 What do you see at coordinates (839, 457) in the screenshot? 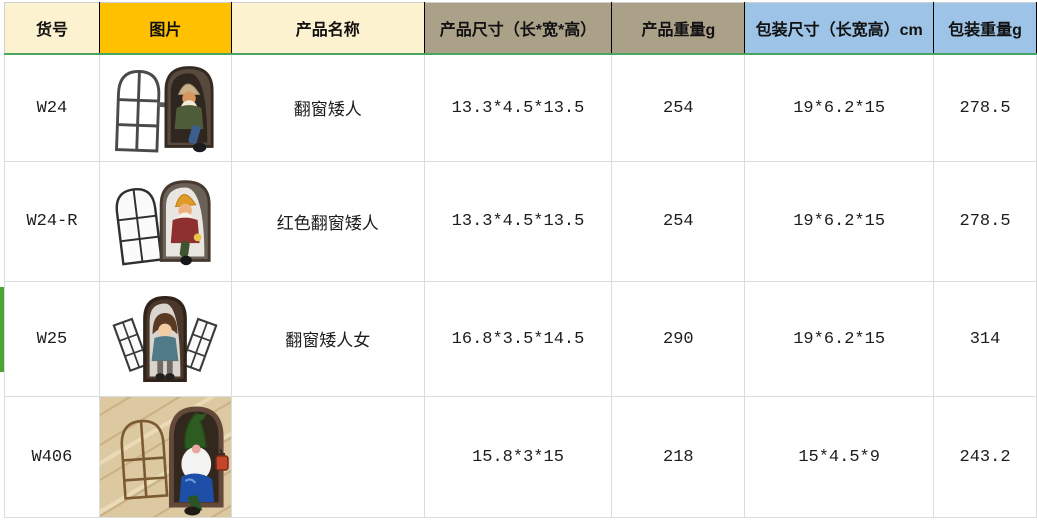
I see `cell-package-size: 15*4.5*9` at bounding box center [839, 457].